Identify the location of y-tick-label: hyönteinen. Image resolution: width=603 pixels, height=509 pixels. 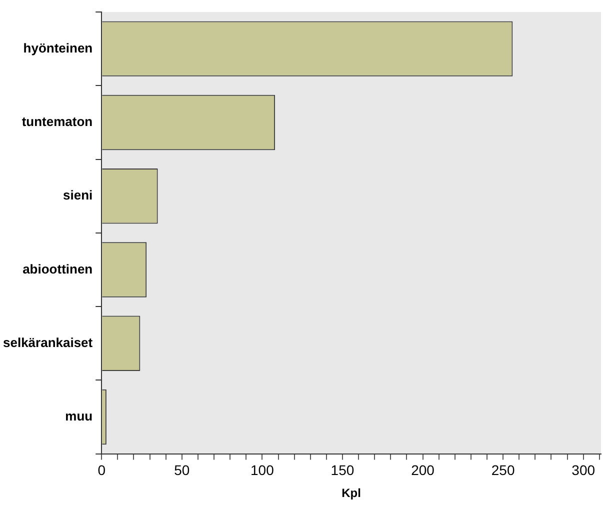
(58, 48).